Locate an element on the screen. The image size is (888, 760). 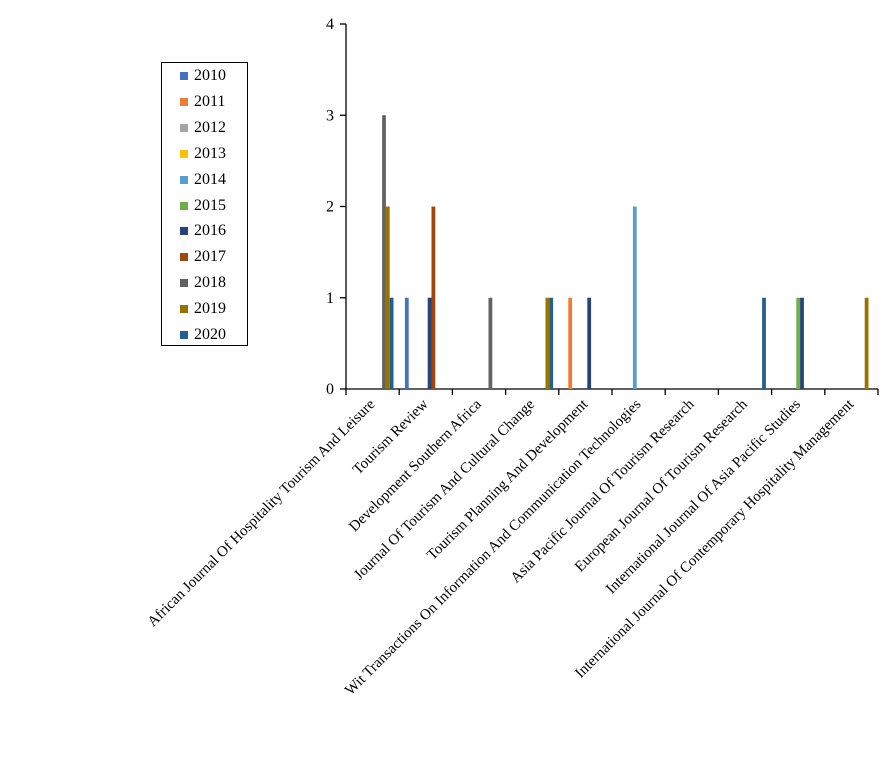
bar-2010 is located at coordinates (406, 343).